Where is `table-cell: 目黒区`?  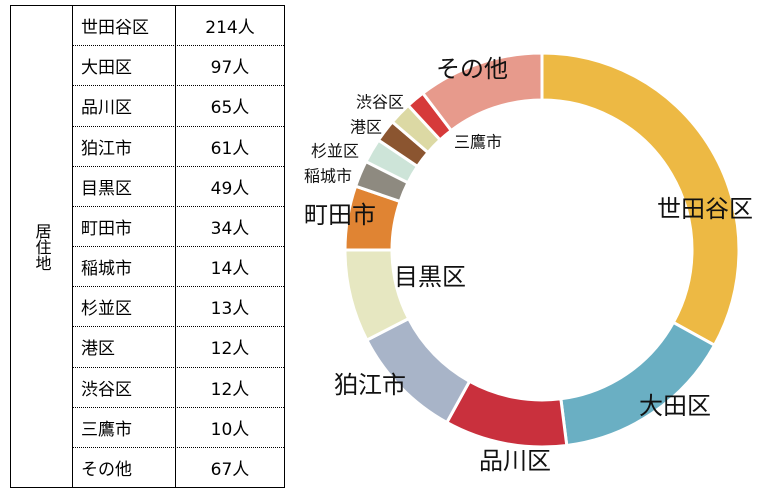 table-cell: 目黒区 is located at coordinates (124, 186).